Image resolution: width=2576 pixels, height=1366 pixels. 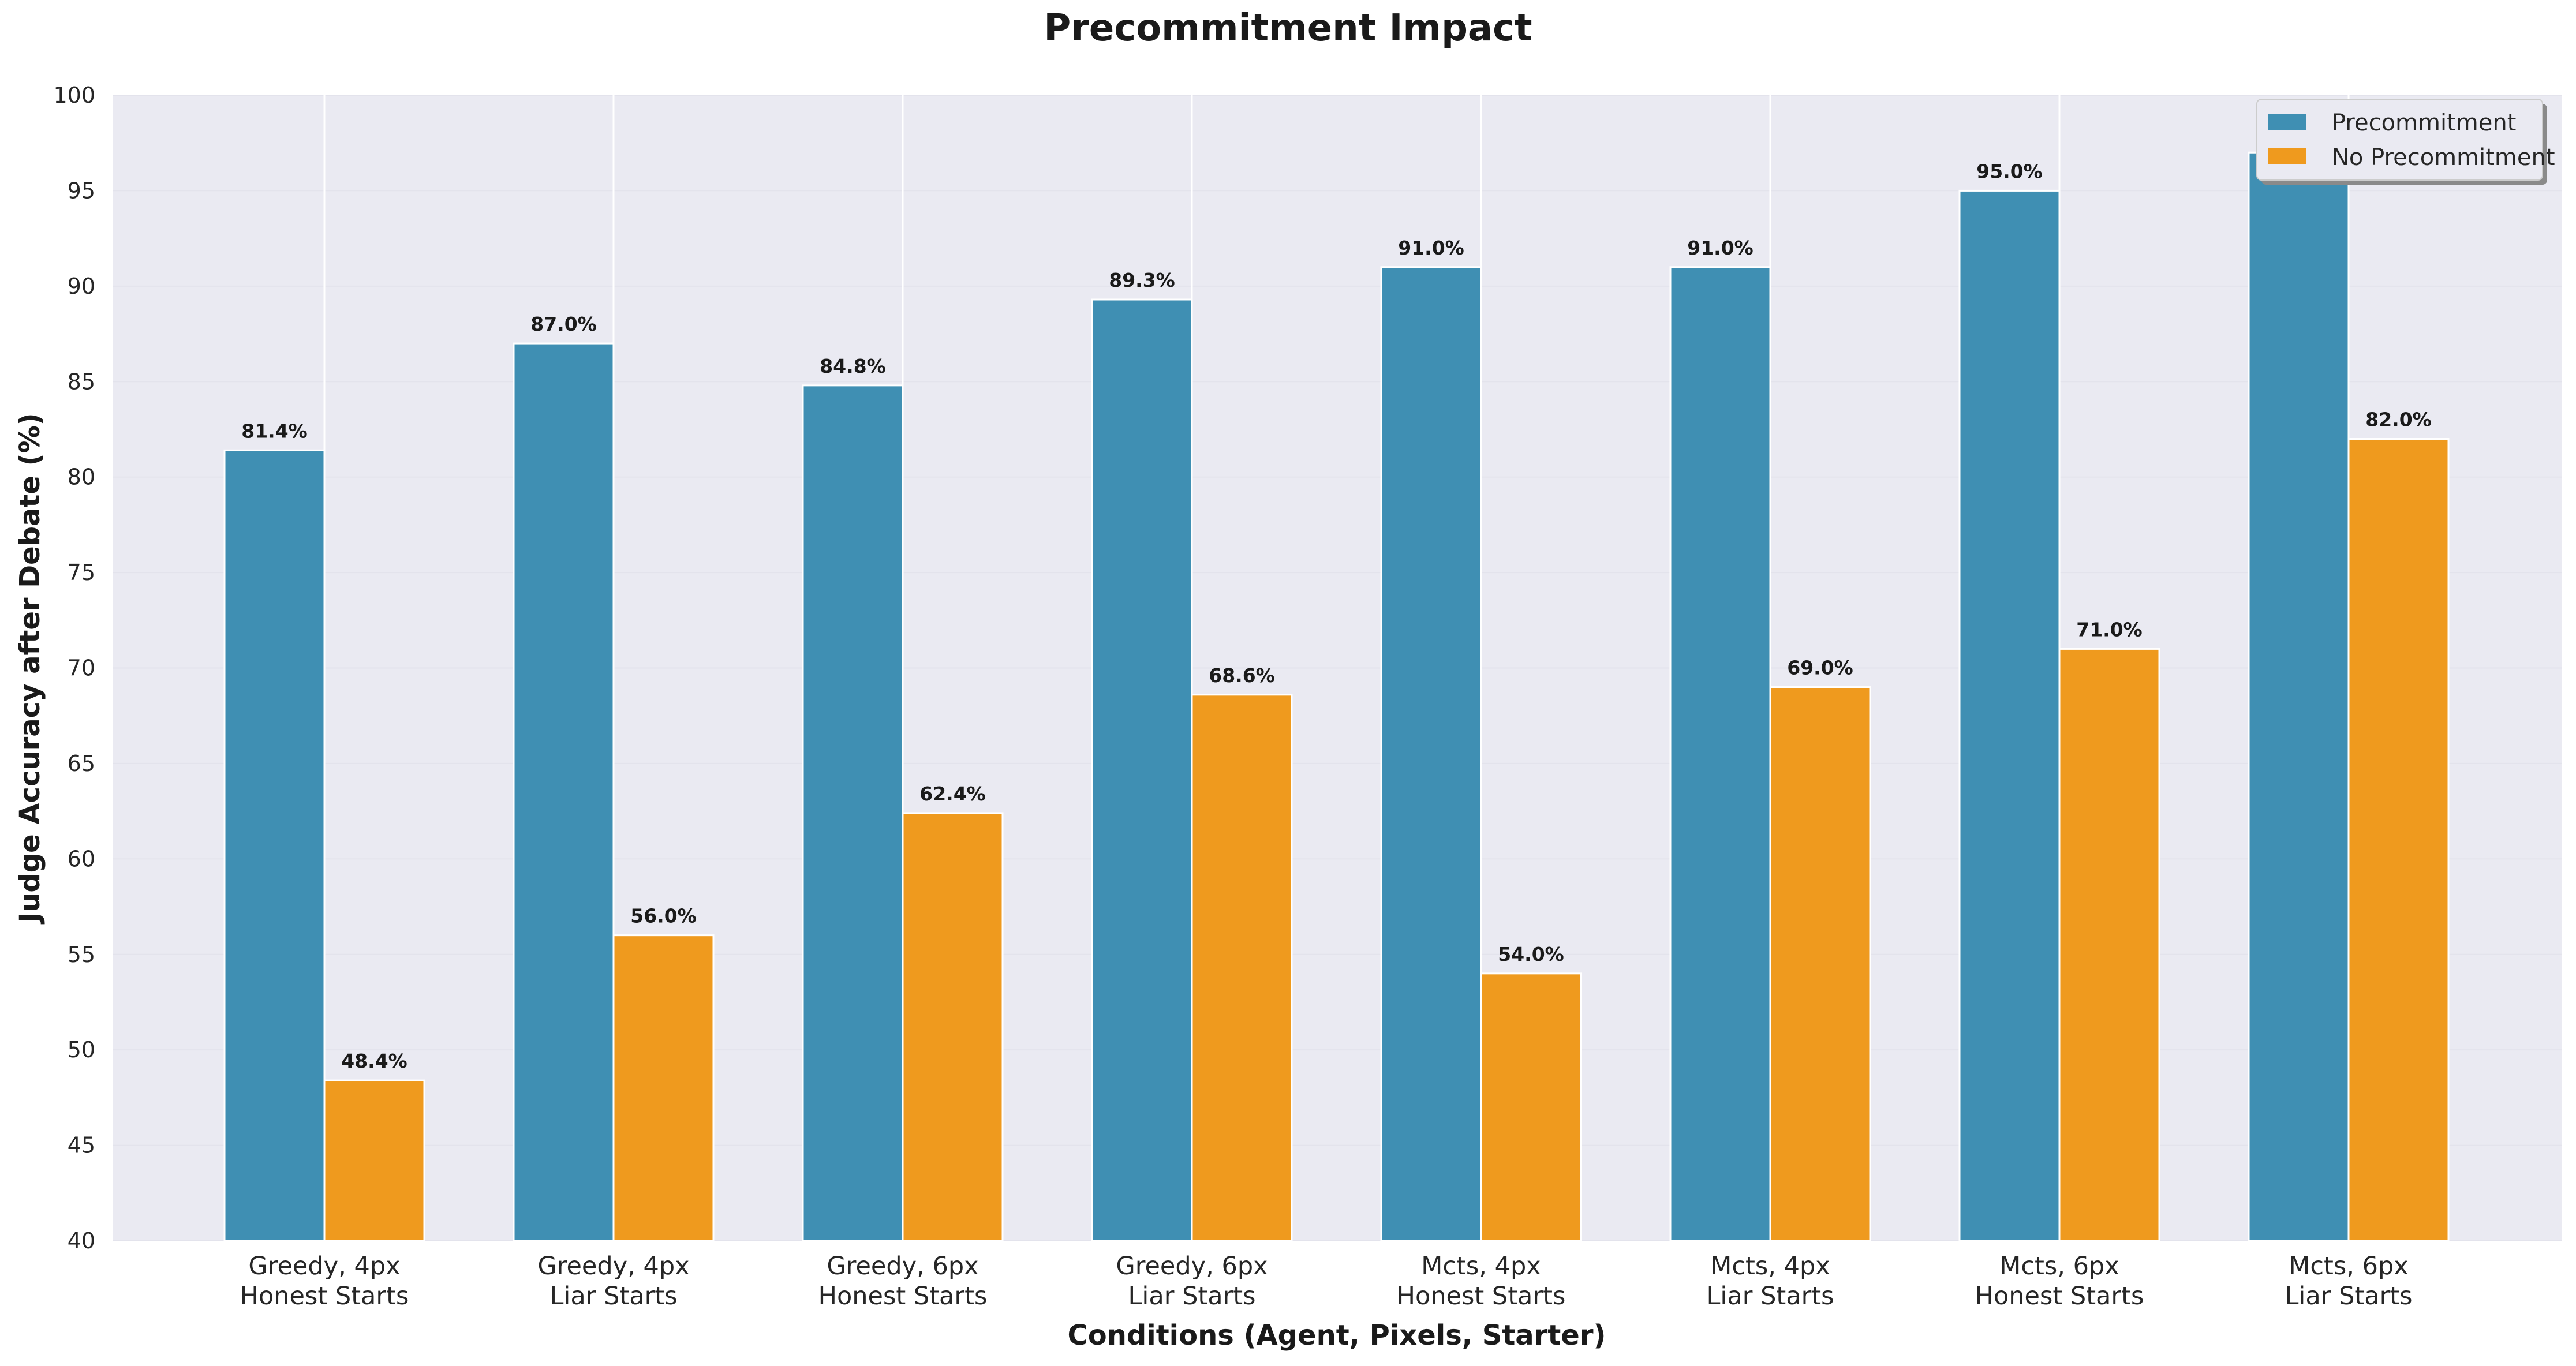 What do you see at coordinates (81, 286) in the screenshot?
I see `y-tick-label: 90` at bounding box center [81, 286].